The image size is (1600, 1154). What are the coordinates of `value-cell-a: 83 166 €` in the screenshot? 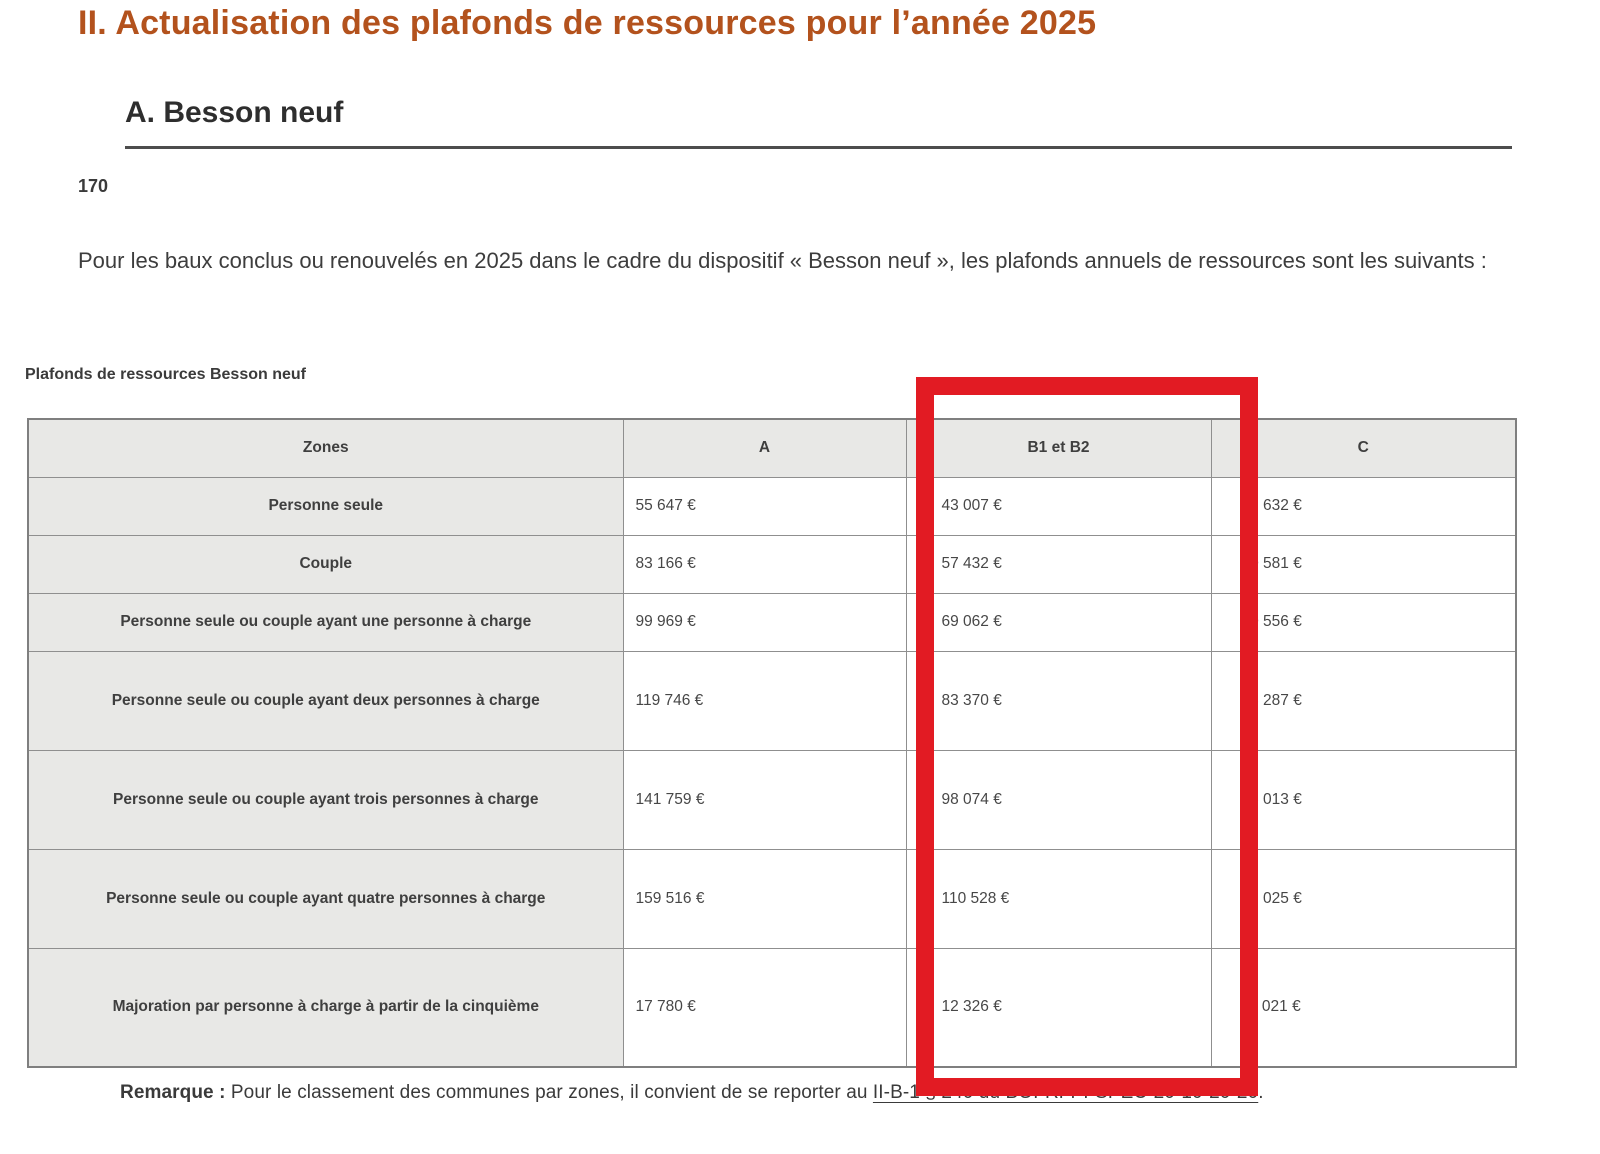 It's located at (764, 564).